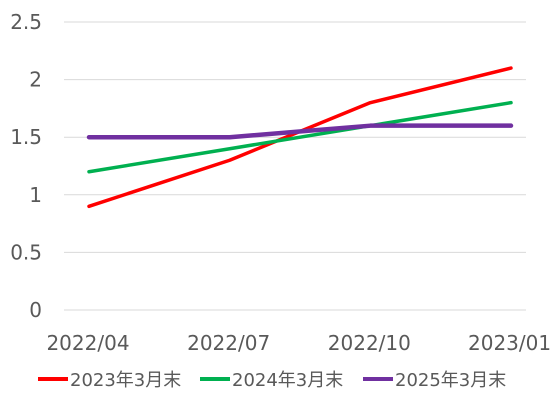 Image resolution: width=550 pixels, height=410 pixels. Describe the element at coordinates (228, 343) in the screenshot. I see `x-tick-label: 2022/07` at that location.